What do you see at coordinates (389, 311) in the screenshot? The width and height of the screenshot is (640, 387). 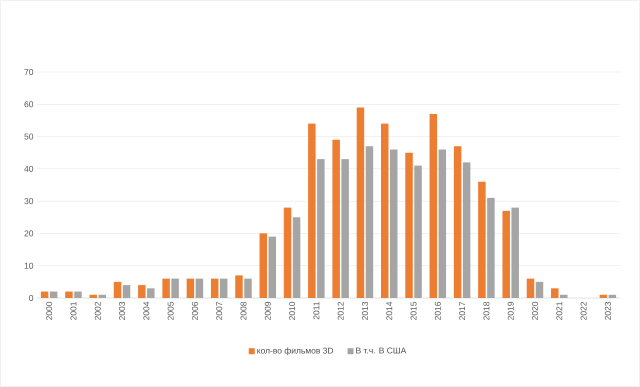 I see `x-tick-label: 2014` at bounding box center [389, 311].